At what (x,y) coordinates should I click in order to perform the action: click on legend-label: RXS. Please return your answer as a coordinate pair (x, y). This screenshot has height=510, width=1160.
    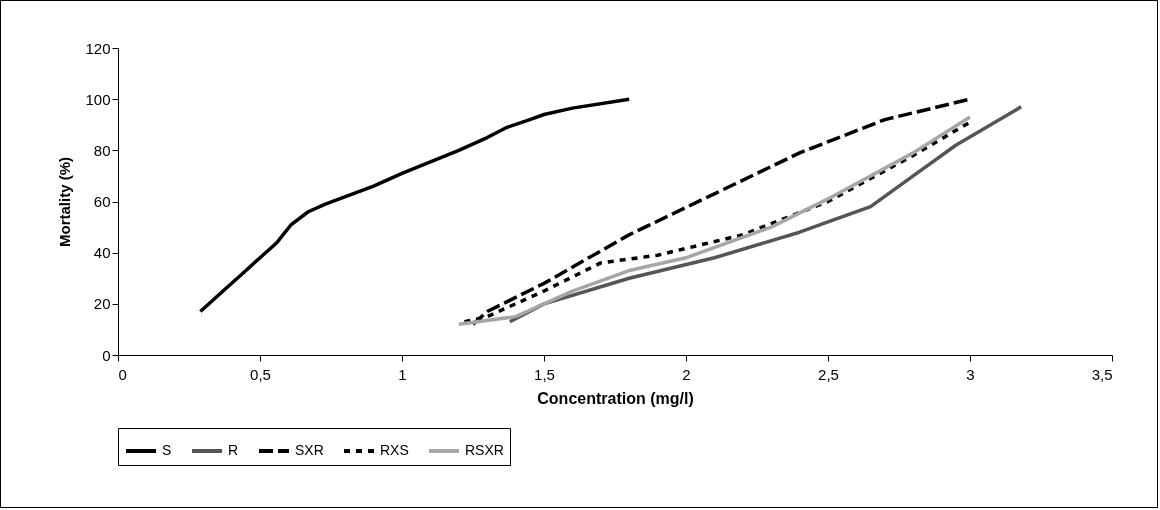
    Looking at the image, I should click on (394, 450).